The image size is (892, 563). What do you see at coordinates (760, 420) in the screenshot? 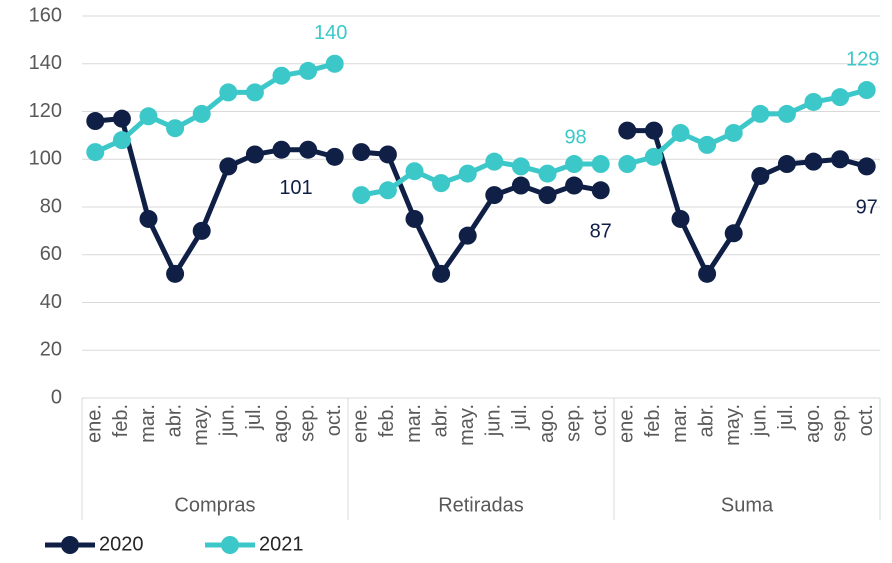
I see `x-tick-label: jun.` at bounding box center [760, 420].